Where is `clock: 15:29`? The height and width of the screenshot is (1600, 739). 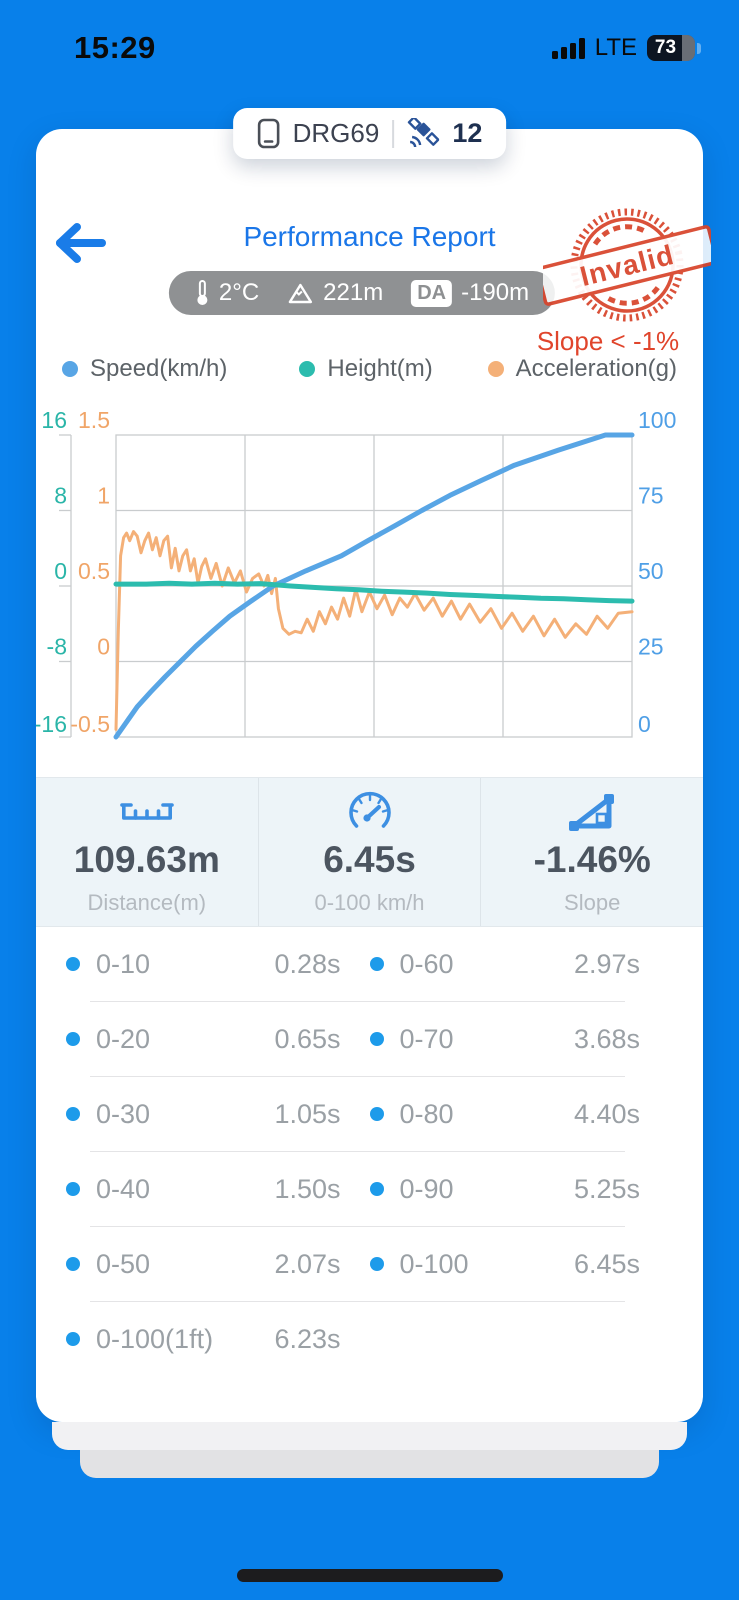
clock: 15:29 is located at coordinates (115, 47).